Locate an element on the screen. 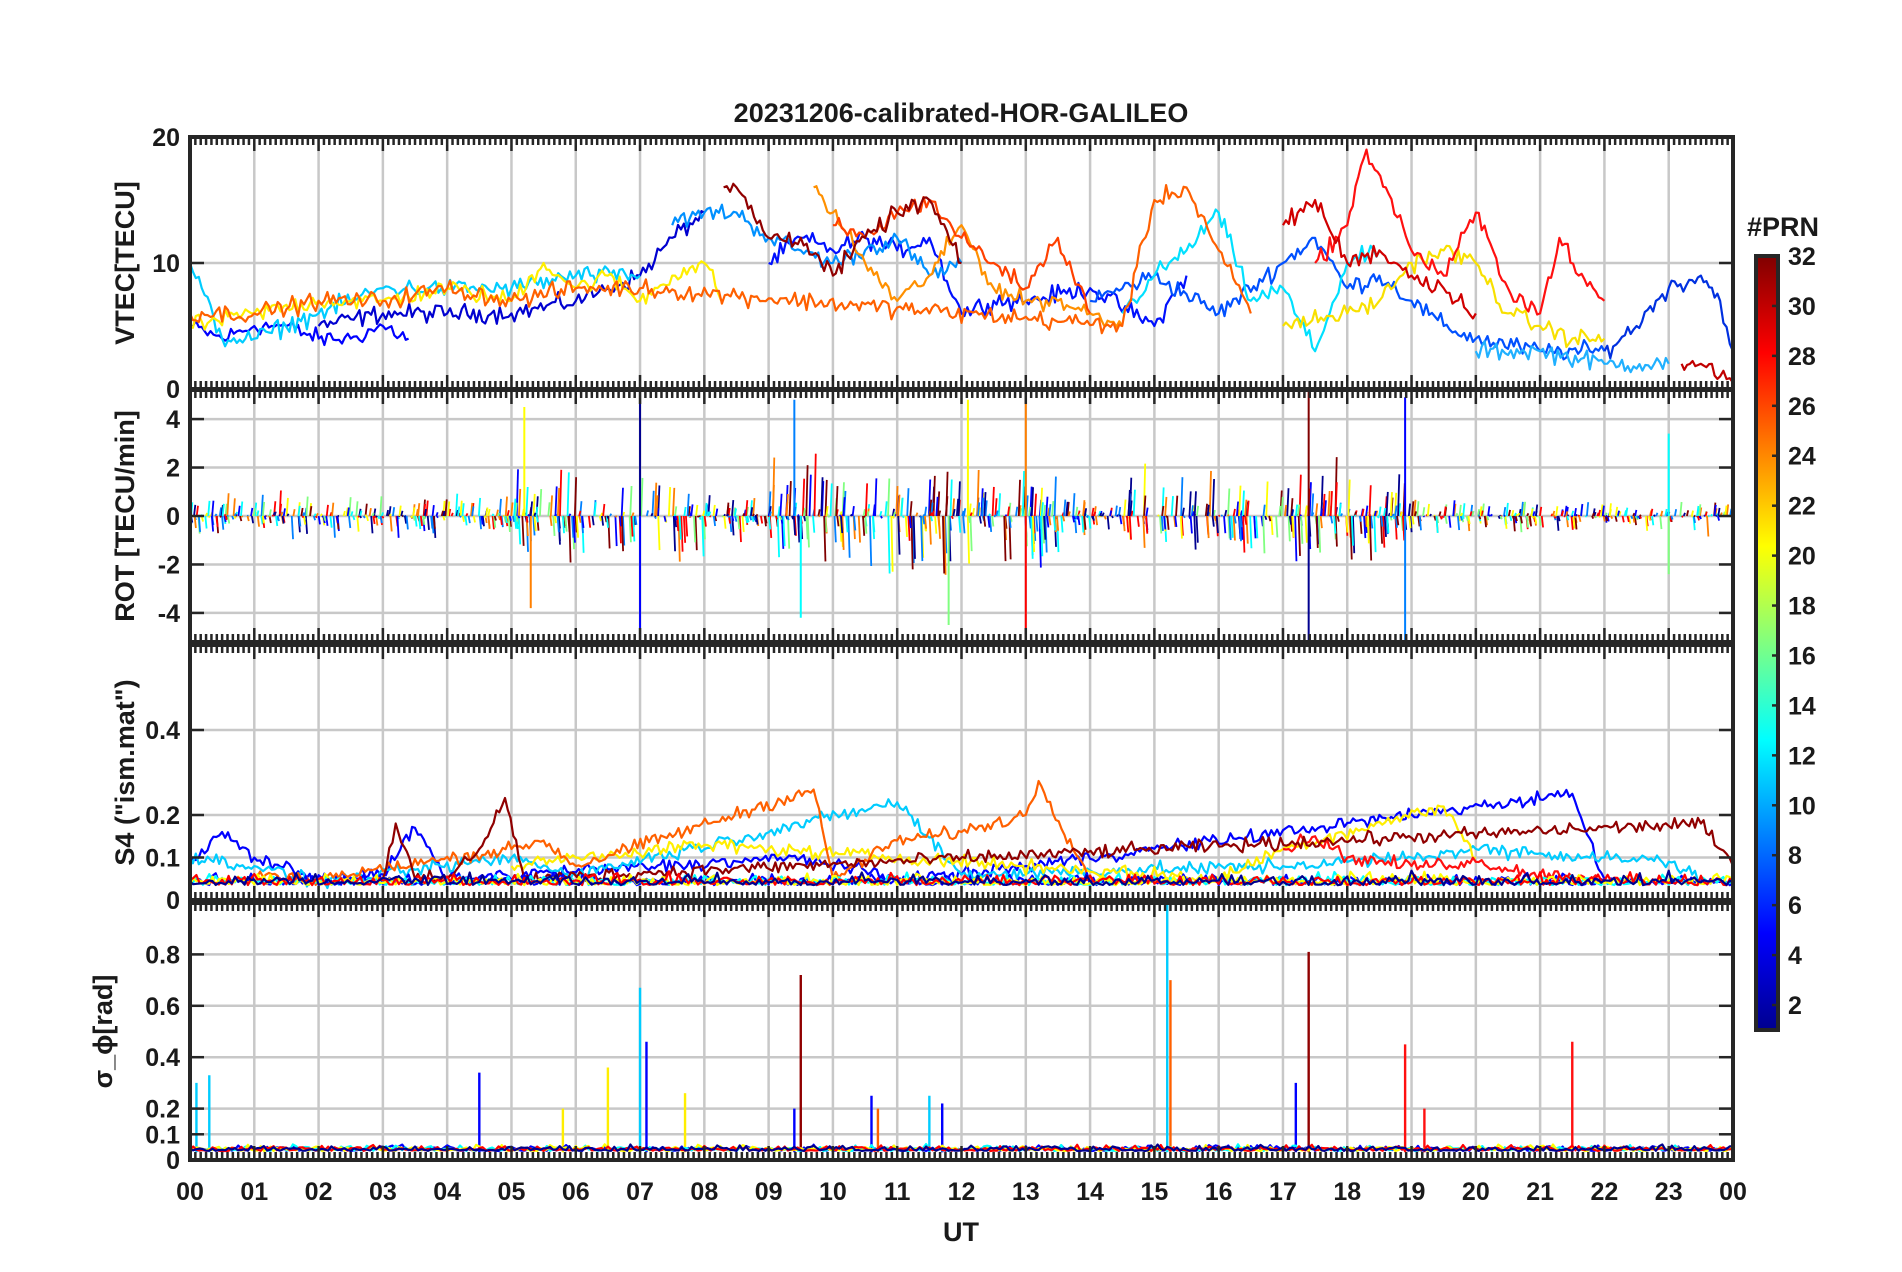 This screenshot has width=1902, height=1272. x-tick-label: 18 is located at coordinates (1347, 1192).